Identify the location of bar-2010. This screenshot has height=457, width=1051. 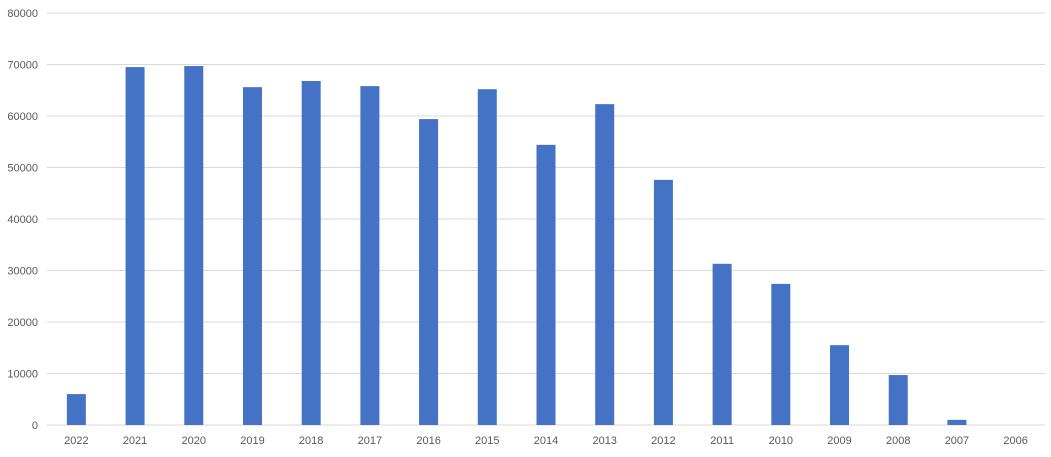
(781, 354).